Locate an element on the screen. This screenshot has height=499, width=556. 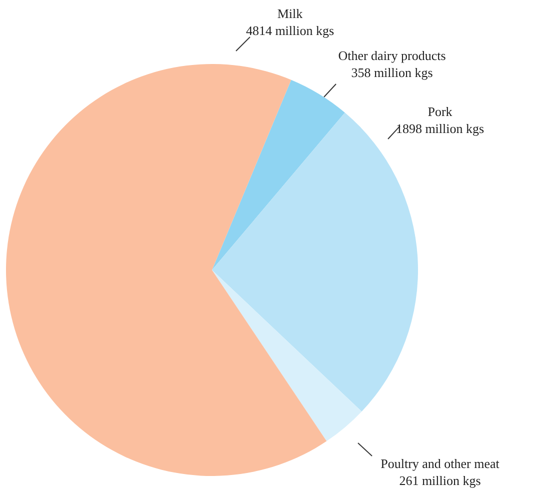
slice-label: Pork is located at coordinates (440, 111).